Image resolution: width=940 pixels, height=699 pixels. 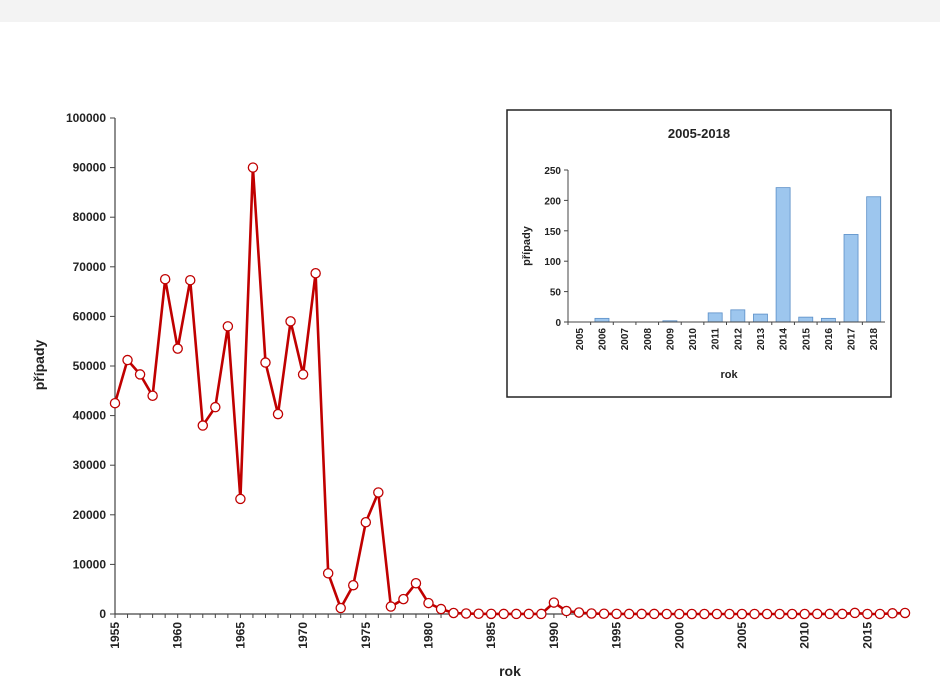 I want to click on inset-x-tick-label: 2017, so click(x=852, y=339).